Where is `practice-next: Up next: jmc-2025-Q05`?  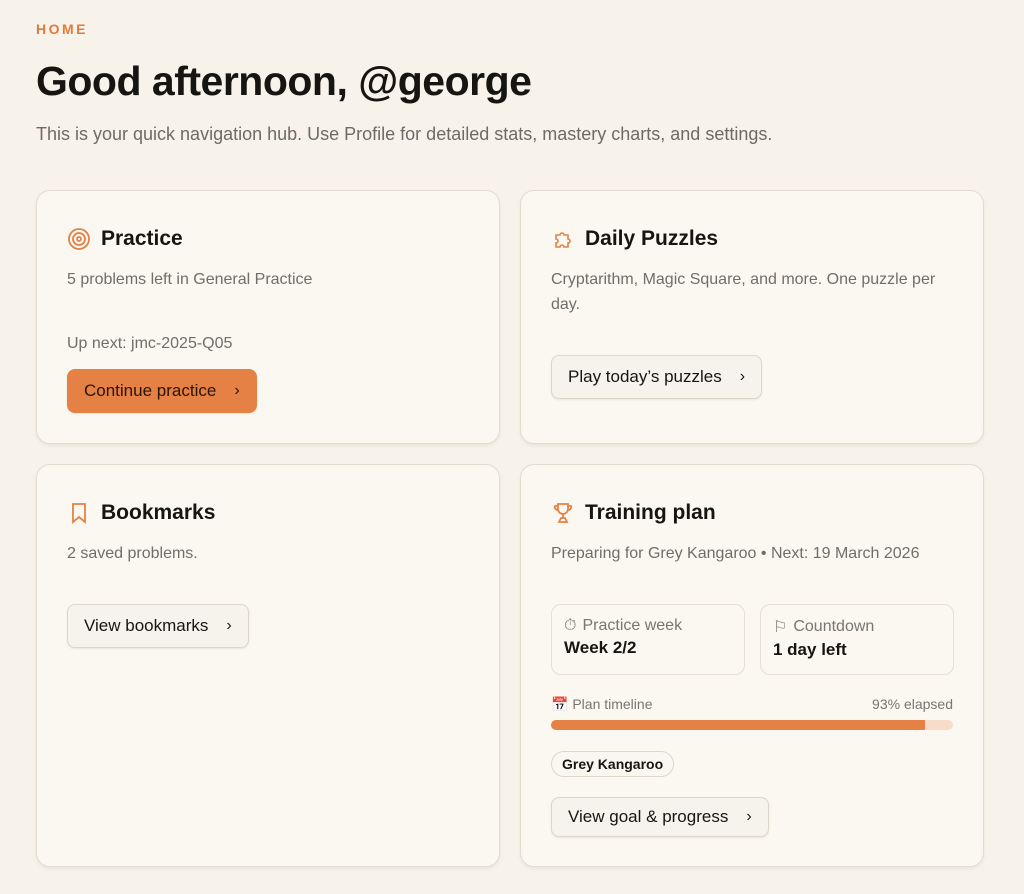
practice-next: Up next: jmc-2025-Q05 is located at coordinates (150, 343).